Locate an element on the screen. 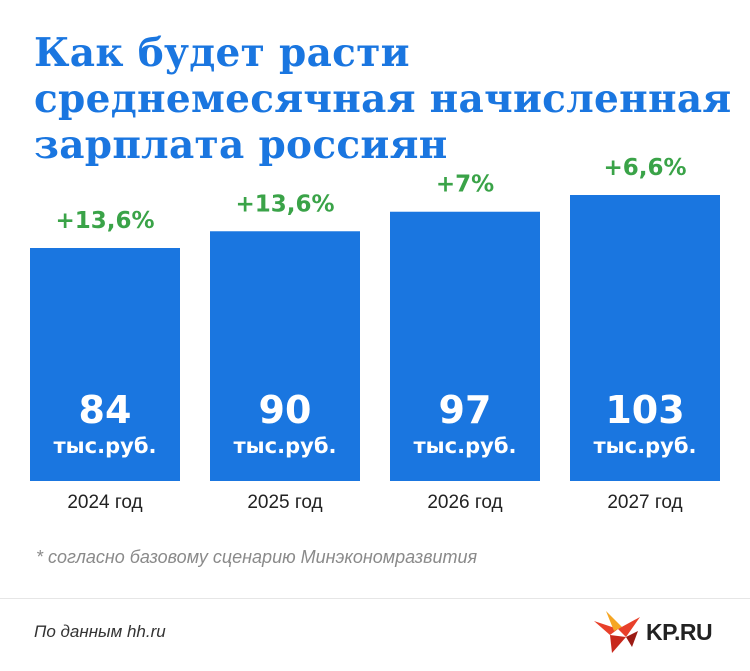 The image size is (750, 671). kp-bird-logo-icon is located at coordinates (617, 632).